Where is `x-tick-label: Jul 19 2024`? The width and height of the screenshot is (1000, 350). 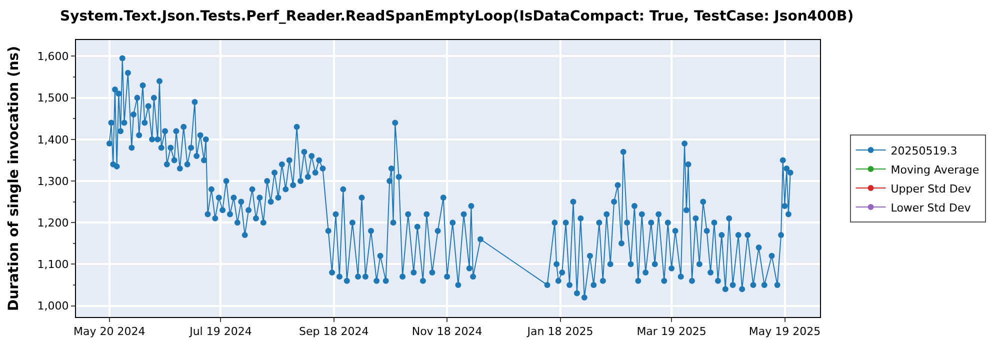
x-tick-label: Jul 19 2024 is located at coordinates (220, 331).